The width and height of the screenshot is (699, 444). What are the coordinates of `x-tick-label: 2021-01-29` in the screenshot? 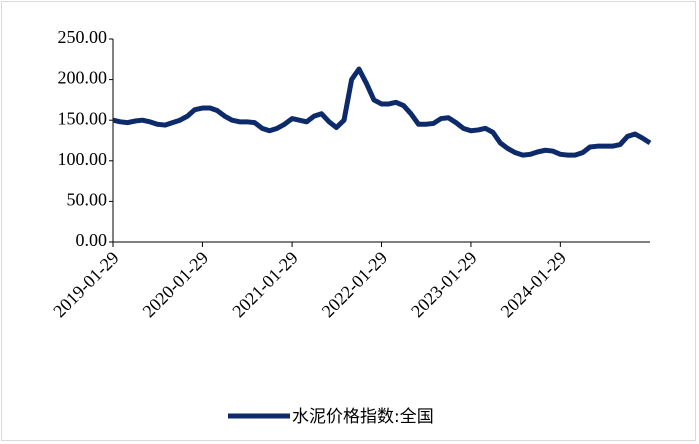 It's located at (265, 285).